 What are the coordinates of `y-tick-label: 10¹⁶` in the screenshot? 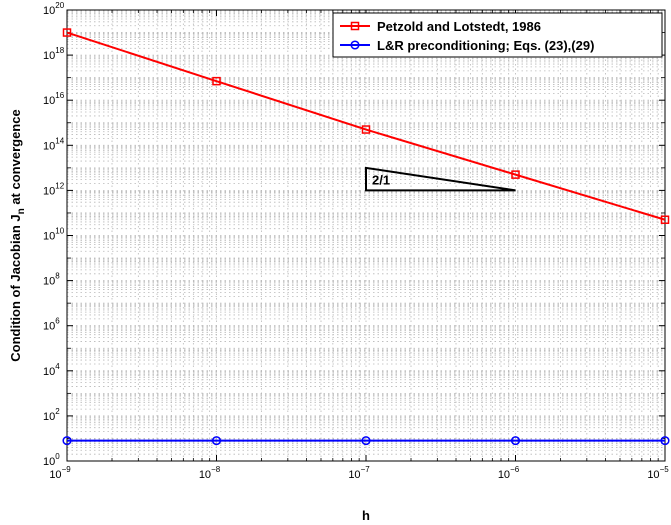 It's located at (54, 99).